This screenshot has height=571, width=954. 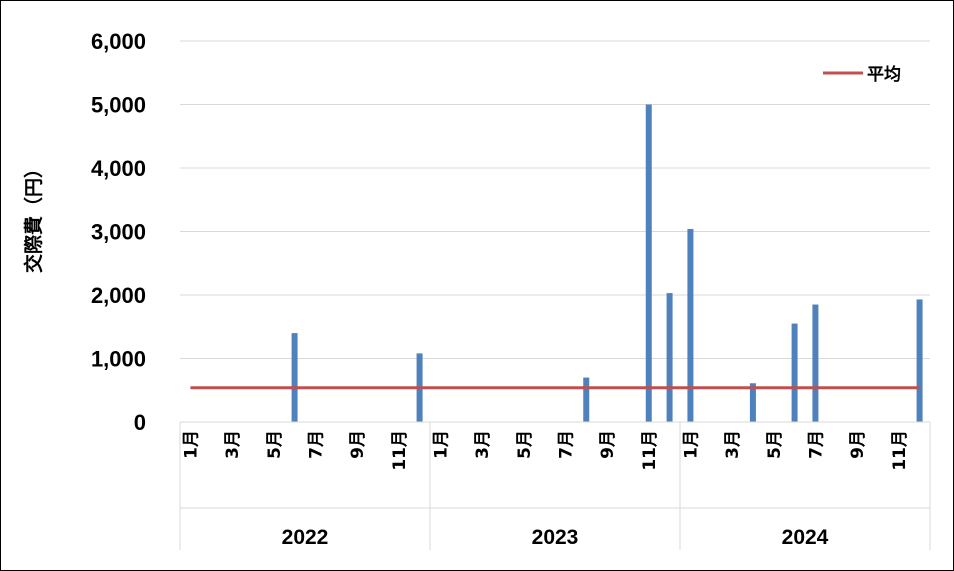 What do you see at coordinates (305, 537) in the screenshot?
I see `year-label: 2022` at bounding box center [305, 537].